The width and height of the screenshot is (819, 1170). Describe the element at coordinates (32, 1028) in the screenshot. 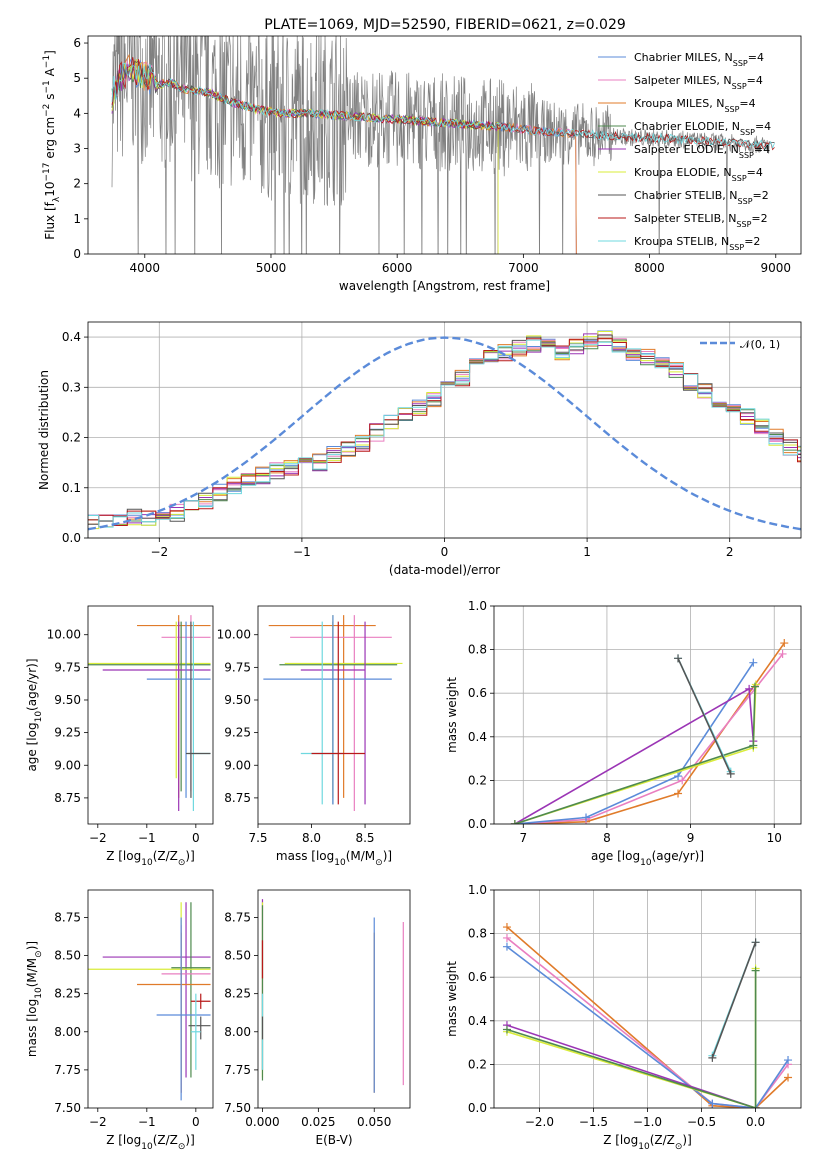

I see `label-part: mass [log` at that location.